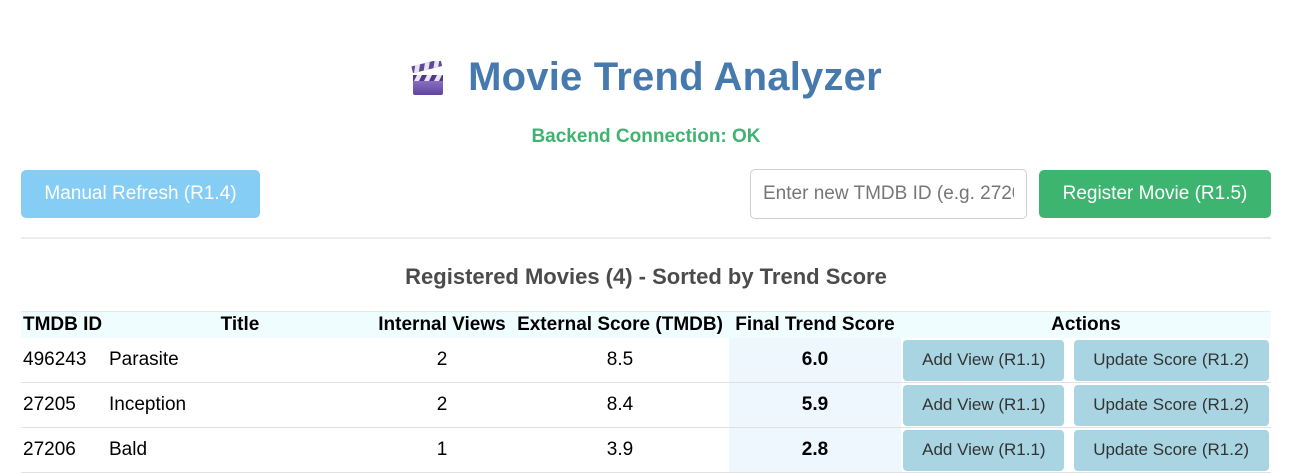 Image resolution: width=1292 pixels, height=473 pixels. I want to click on manual-refresh-button: Manual Refresh (R1.4), so click(140, 194).